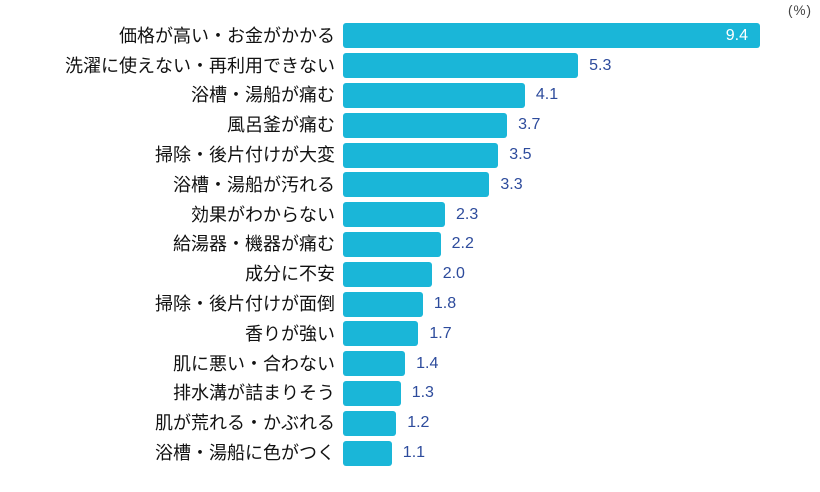  I want to click on bar-track: 4.1, so click(581, 95).